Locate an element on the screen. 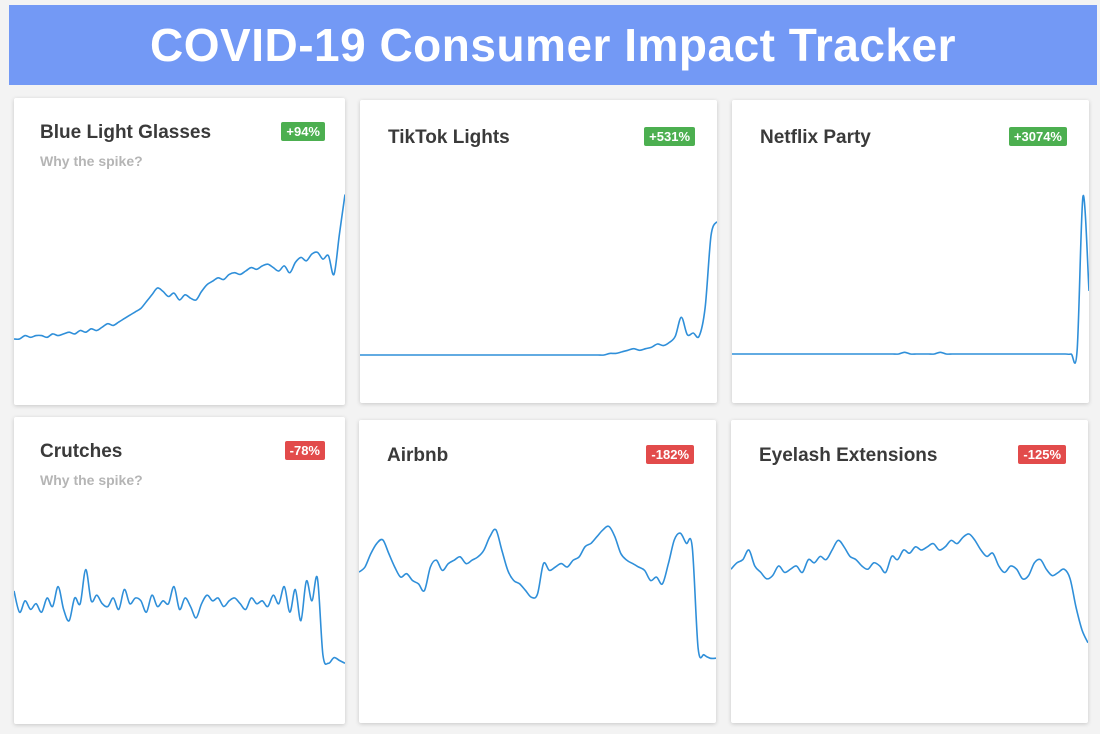 The width and height of the screenshot is (1100, 734). chart-card: Blue Light Glasses Why the spike? +94% is located at coordinates (179, 251).